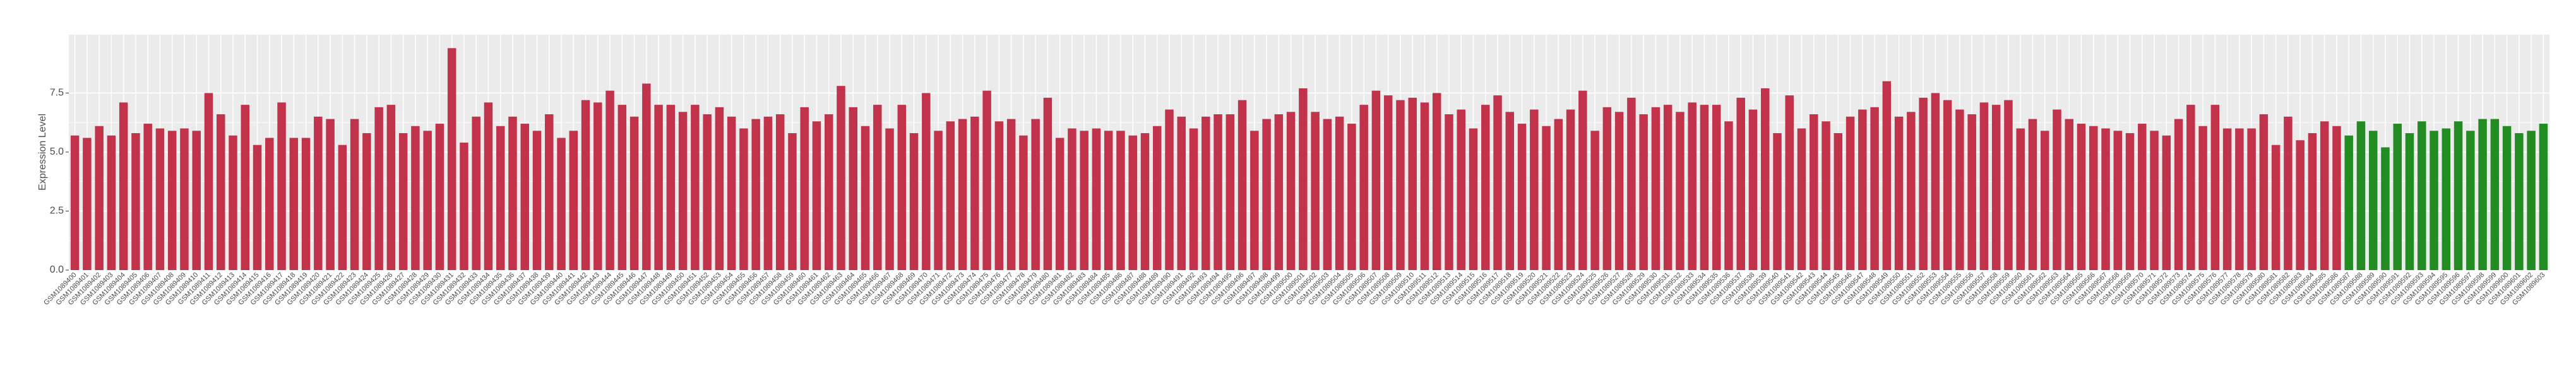 The image size is (2576, 366). Describe the element at coordinates (57, 151) in the screenshot. I see `y-tick-label: 5.0` at that location.